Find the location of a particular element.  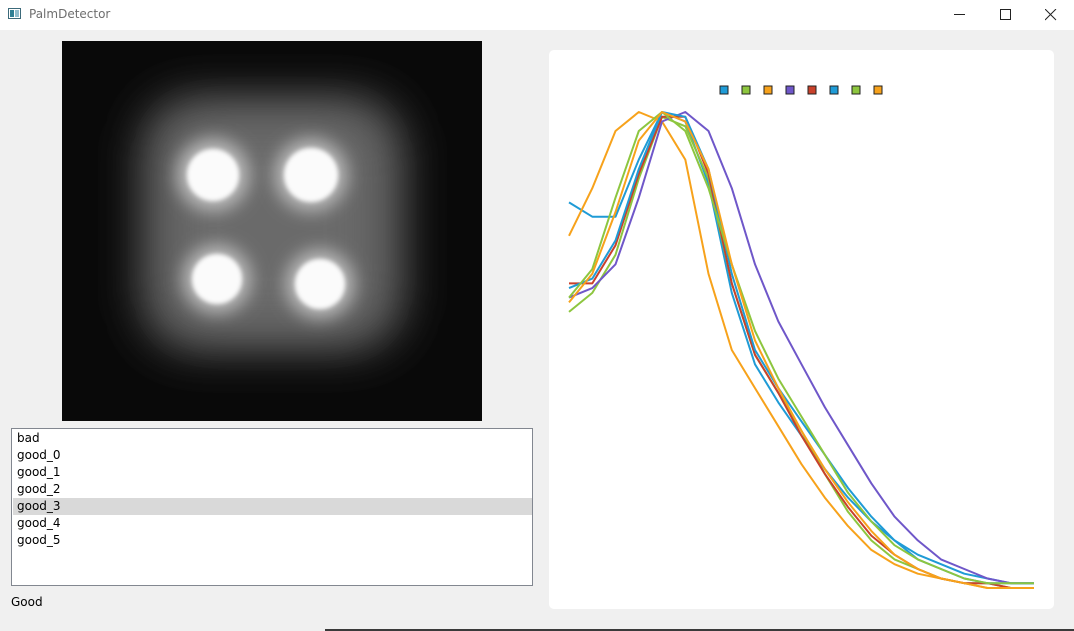

list-item: good_2 is located at coordinates (39, 489).